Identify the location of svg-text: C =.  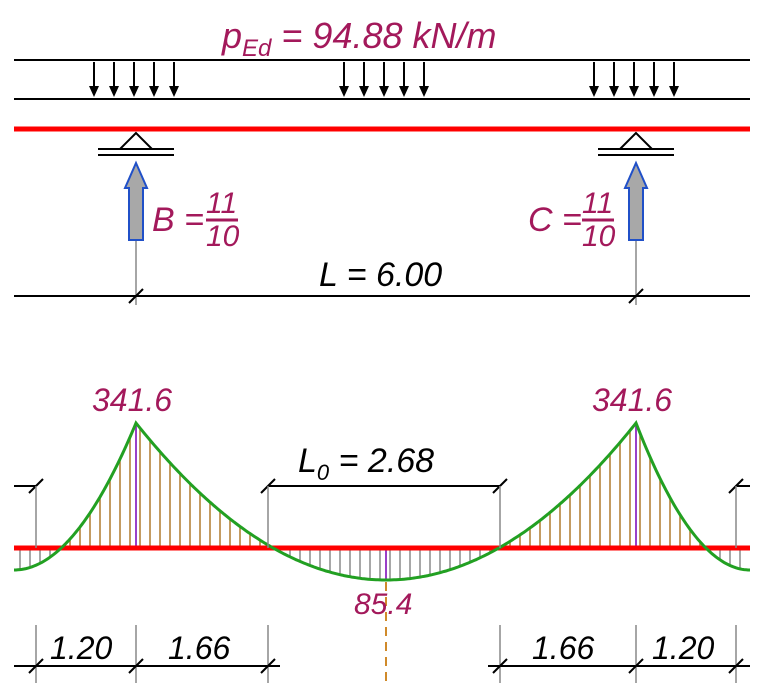
(555, 220).